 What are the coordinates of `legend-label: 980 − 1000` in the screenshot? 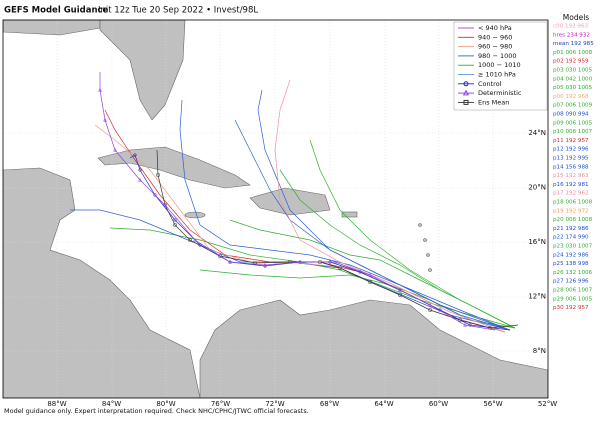 It's located at (497, 56).